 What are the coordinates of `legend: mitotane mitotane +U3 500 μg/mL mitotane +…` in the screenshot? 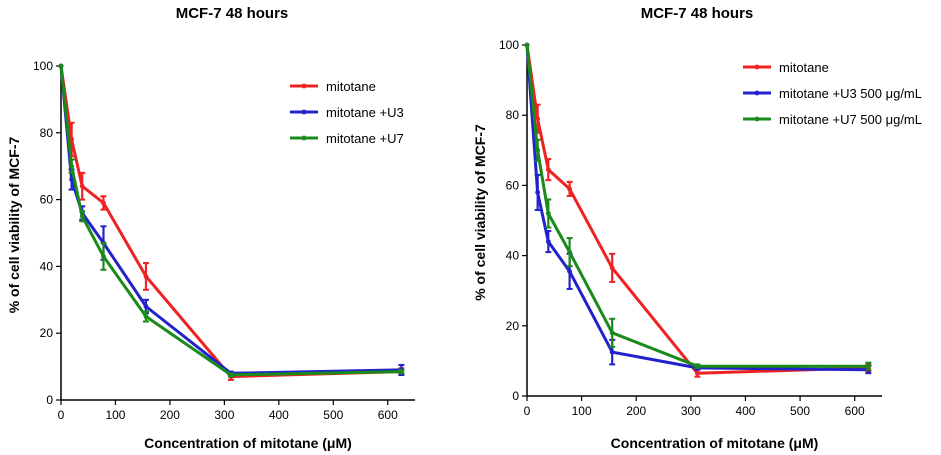 It's located at (832, 93).